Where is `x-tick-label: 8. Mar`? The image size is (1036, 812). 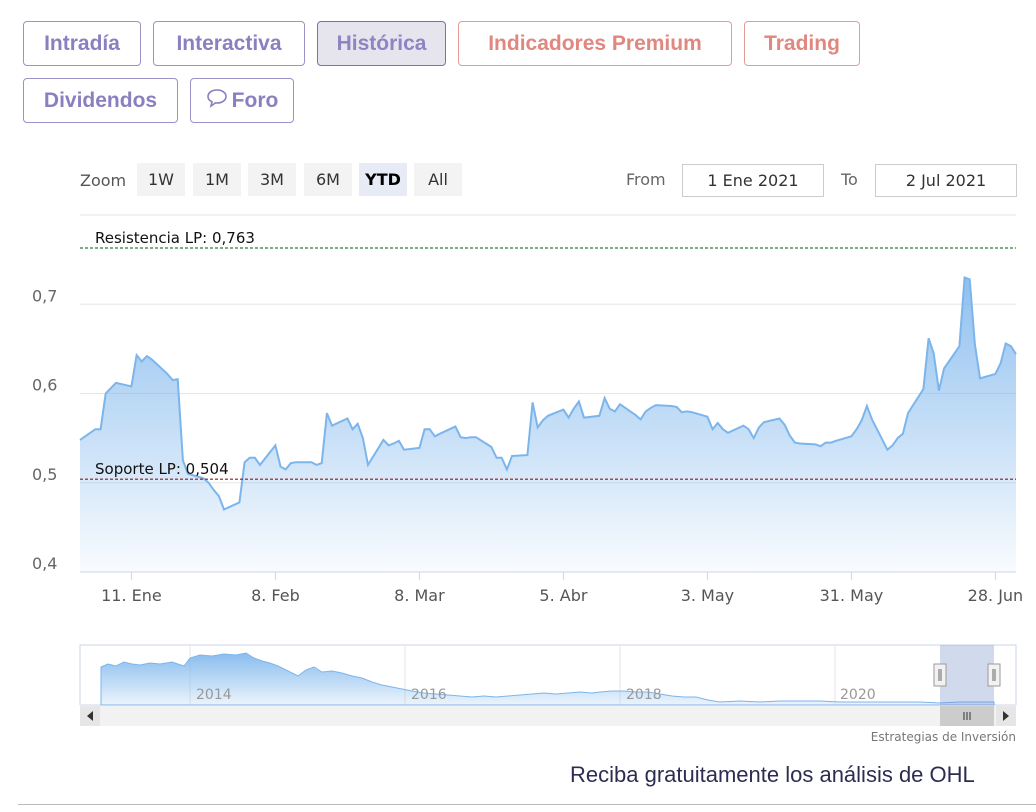
x-tick-label: 8. Mar is located at coordinates (419, 595).